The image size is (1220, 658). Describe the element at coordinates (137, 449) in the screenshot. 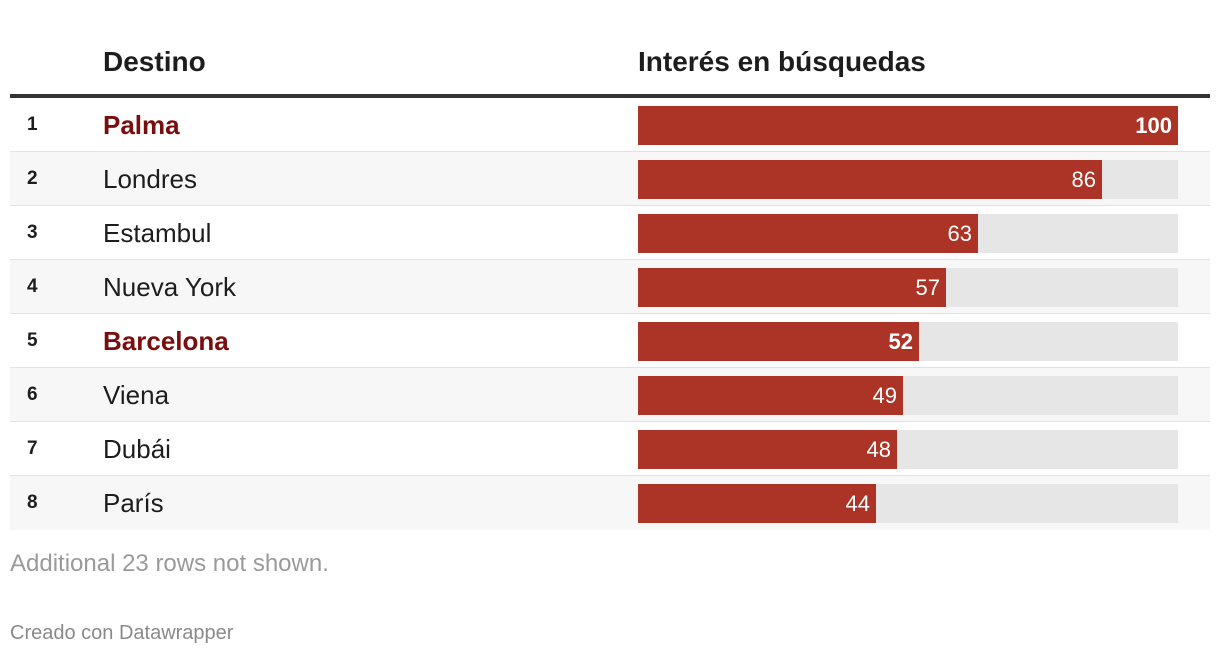

I see `destination-cell: Dubái` at that location.